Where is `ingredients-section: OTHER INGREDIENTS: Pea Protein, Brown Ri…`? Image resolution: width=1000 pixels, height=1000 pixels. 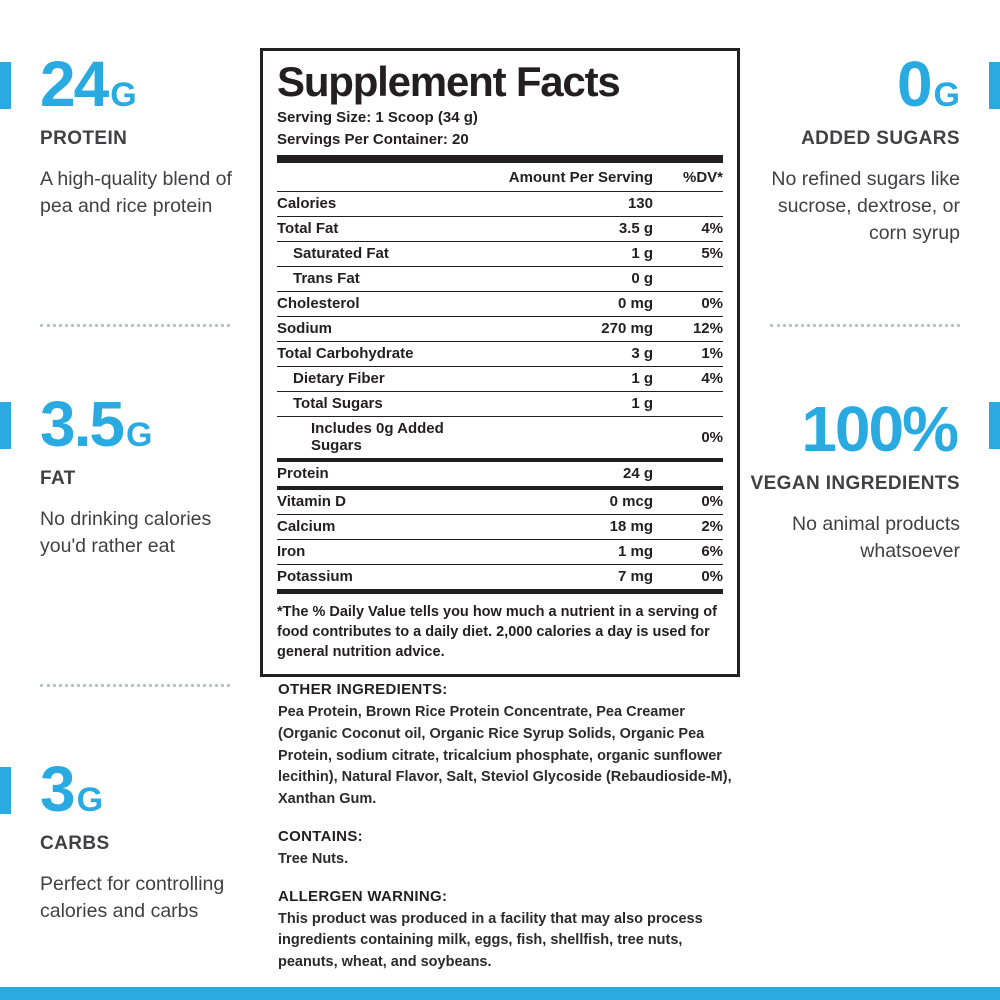 ingredients-section: OTHER INGREDIENTS: Pea Protein, Brown Ri… is located at coordinates (509, 827).